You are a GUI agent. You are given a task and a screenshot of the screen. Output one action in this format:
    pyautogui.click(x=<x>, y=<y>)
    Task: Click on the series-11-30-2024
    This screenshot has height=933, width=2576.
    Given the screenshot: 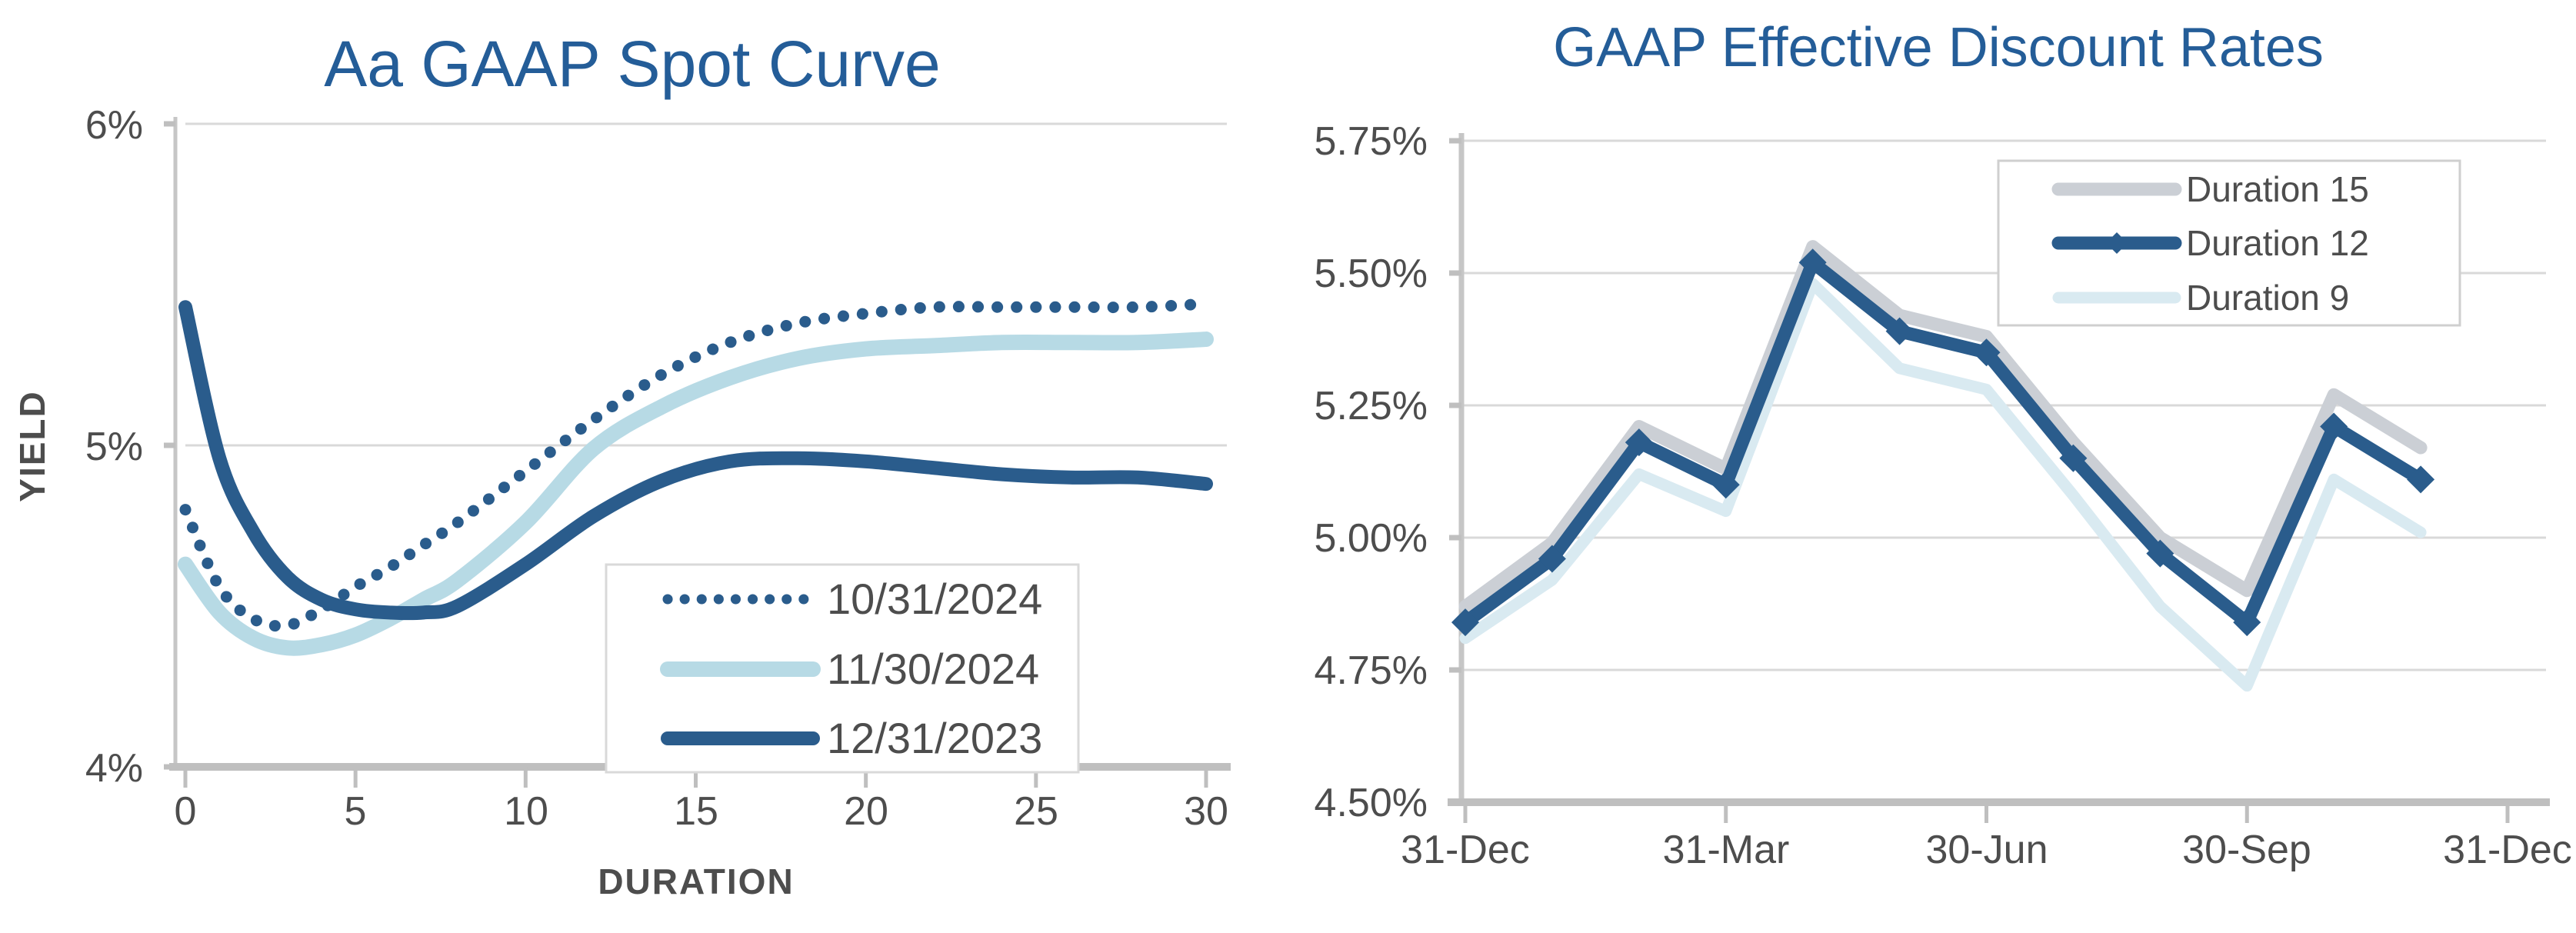 What is the action you would take?
    pyautogui.click(x=696, y=494)
    